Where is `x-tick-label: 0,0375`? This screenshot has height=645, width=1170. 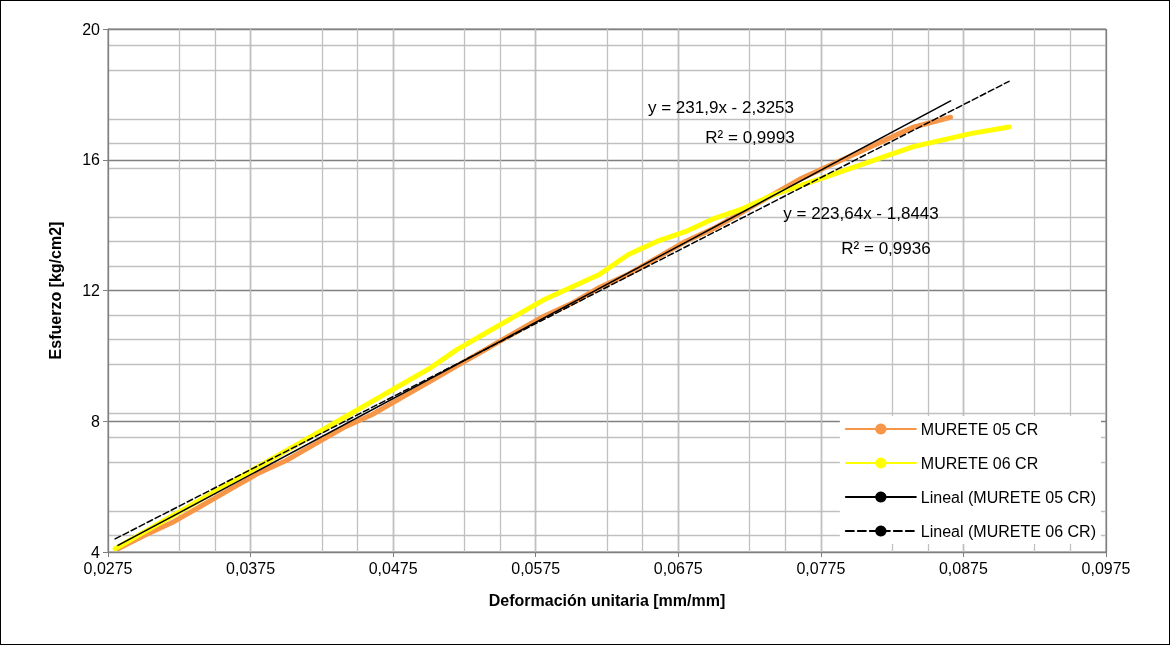 x-tick-label: 0,0375 is located at coordinates (251, 568).